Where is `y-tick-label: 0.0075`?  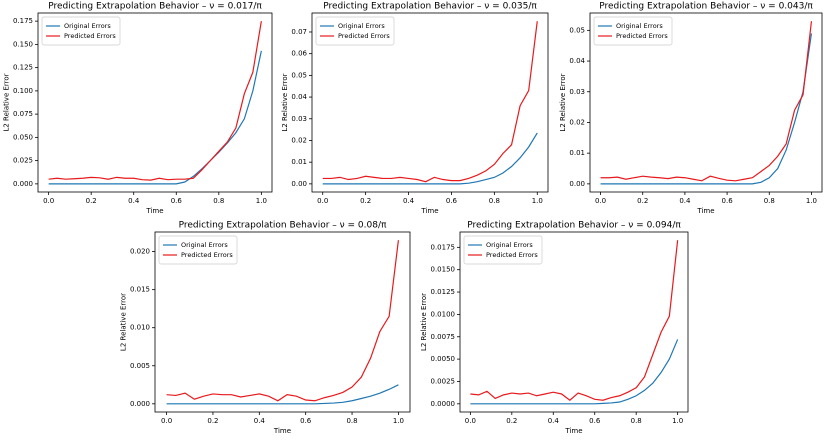
y-tick-label: 0.0075 is located at coordinates (443, 337).